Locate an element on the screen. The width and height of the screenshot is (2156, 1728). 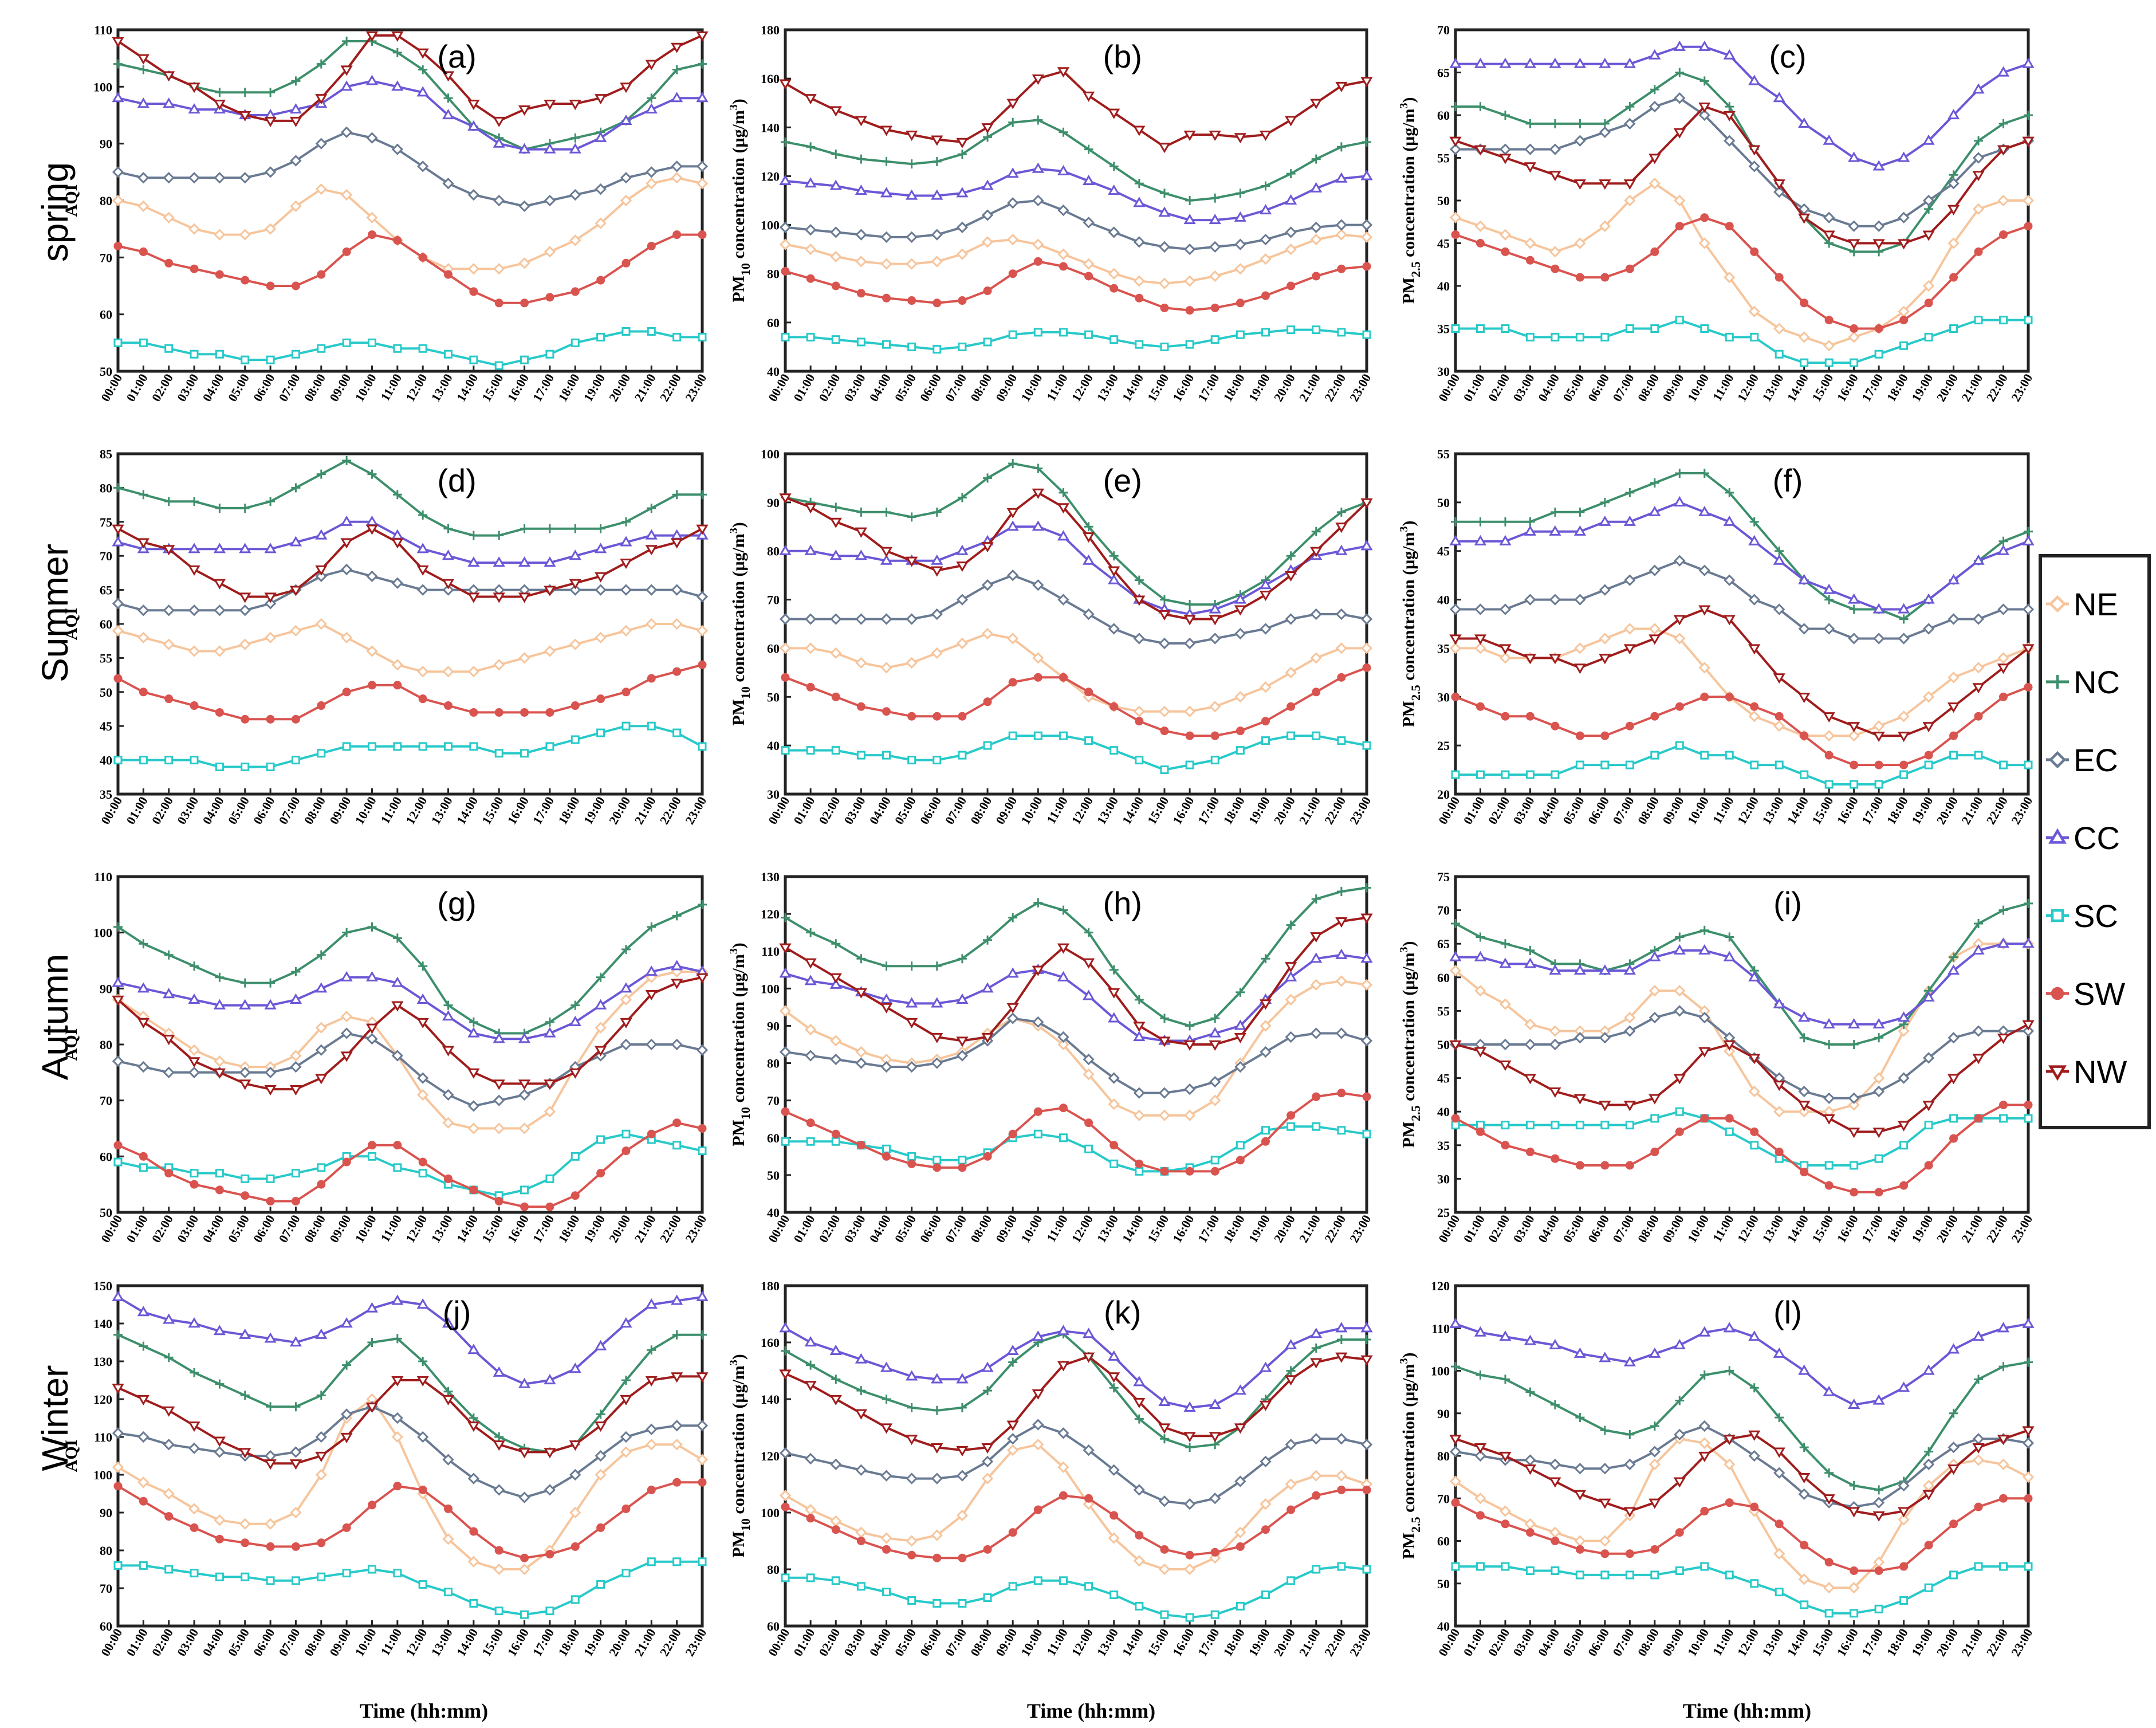
y-tick-label: 35 is located at coordinates (106, 795).